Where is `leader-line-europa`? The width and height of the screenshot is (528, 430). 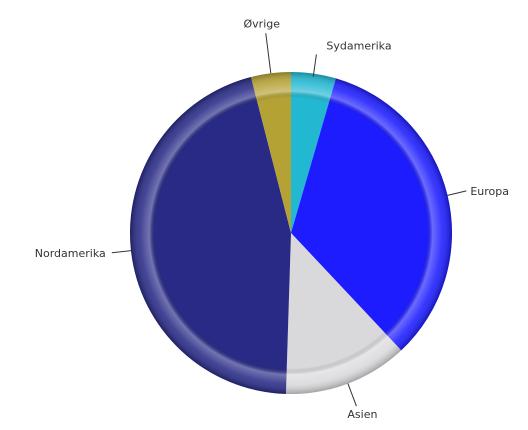
leader-line-europa is located at coordinates (457, 193).